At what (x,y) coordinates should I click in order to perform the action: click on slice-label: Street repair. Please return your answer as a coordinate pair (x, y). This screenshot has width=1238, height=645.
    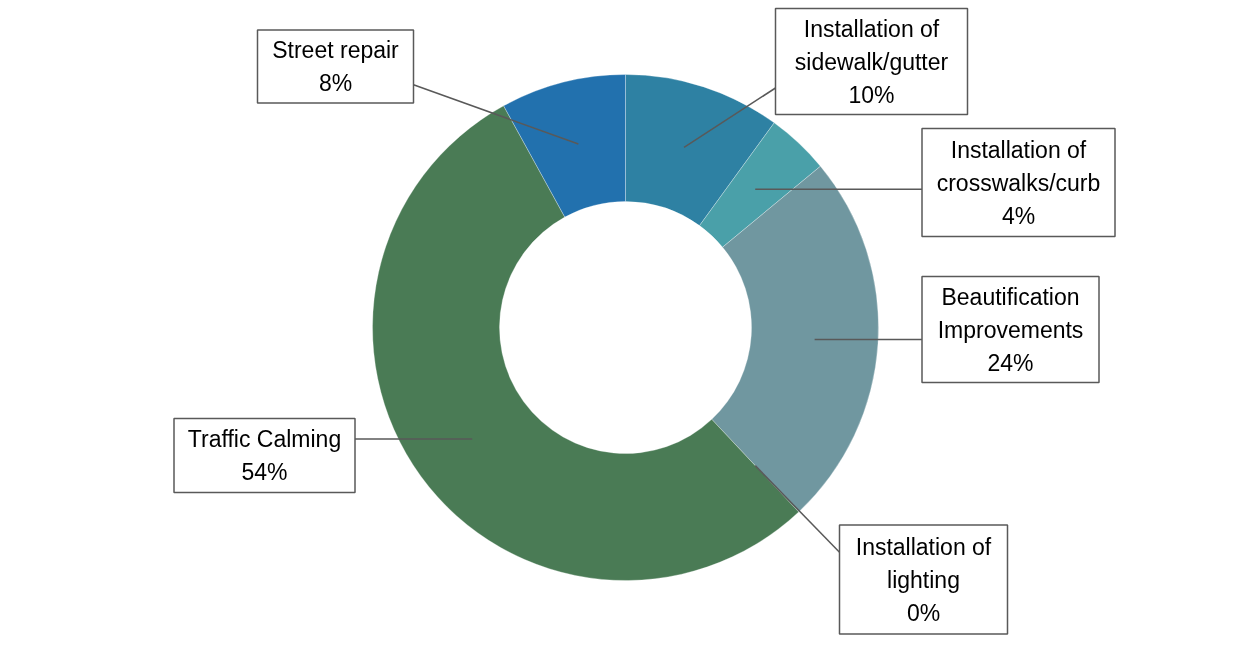
    Looking at the image, I should click on (336, 50).